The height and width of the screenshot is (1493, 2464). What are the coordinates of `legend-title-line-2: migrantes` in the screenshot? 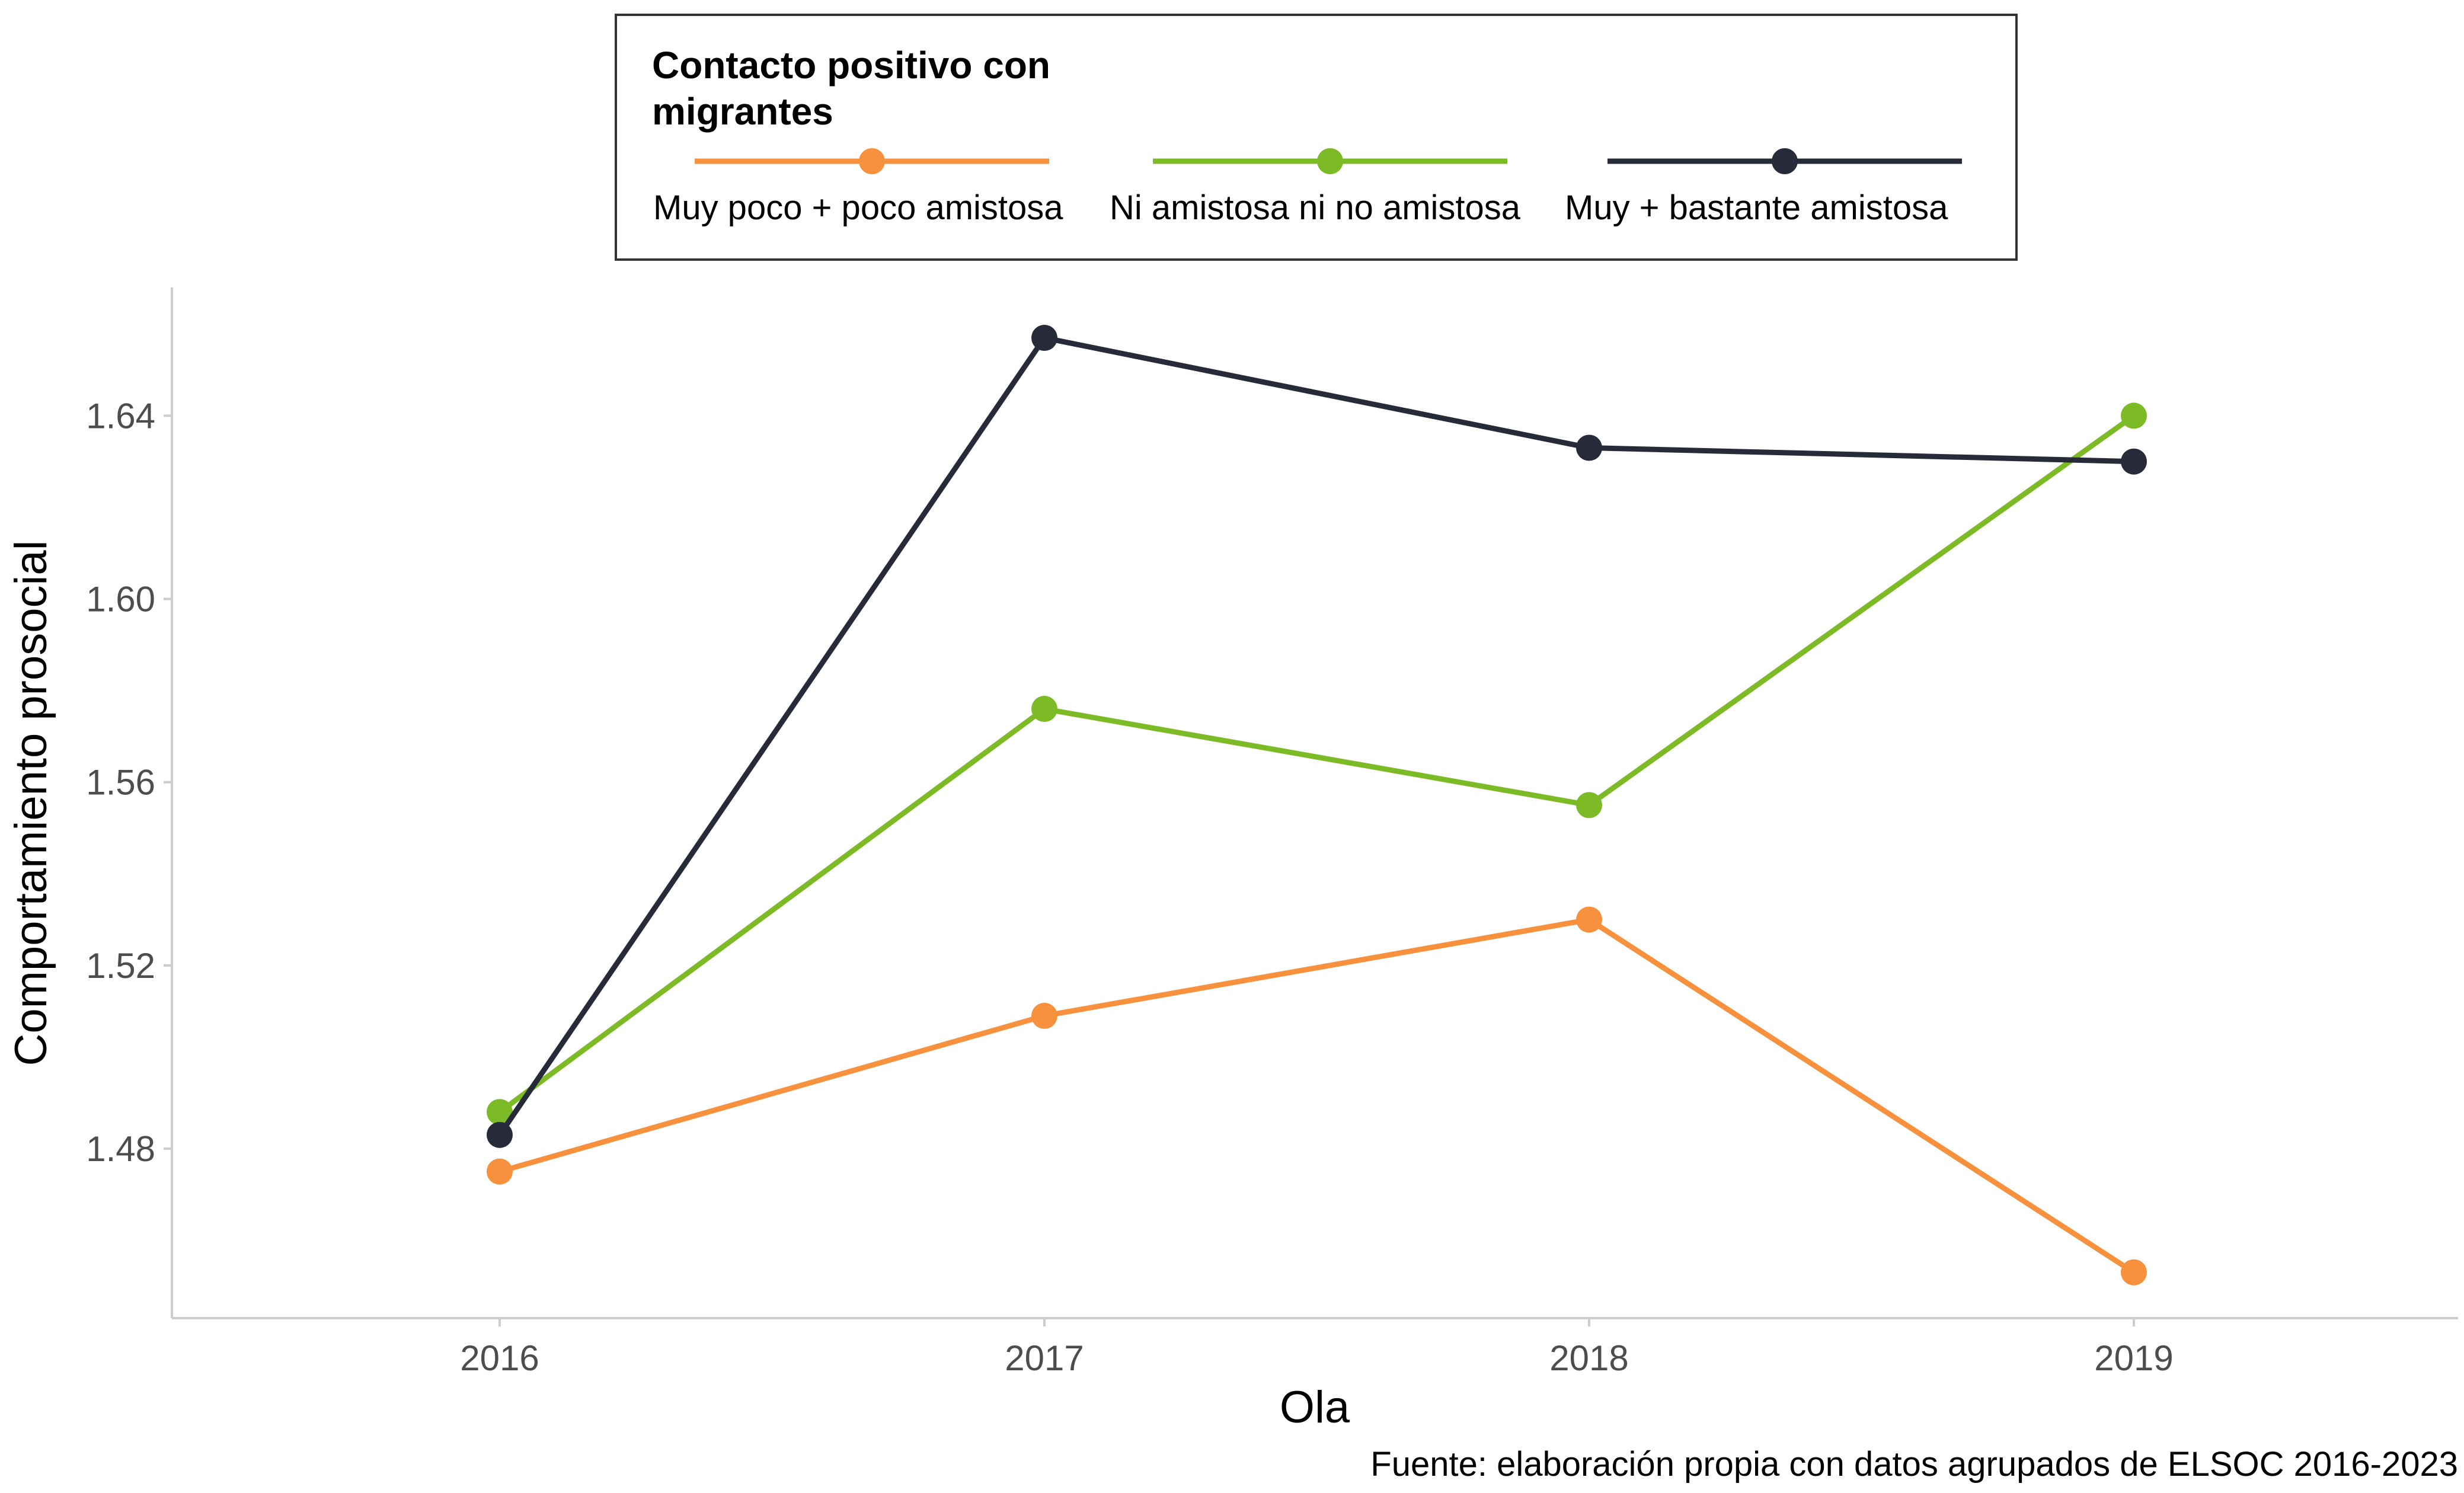 It's located at (743, 112).